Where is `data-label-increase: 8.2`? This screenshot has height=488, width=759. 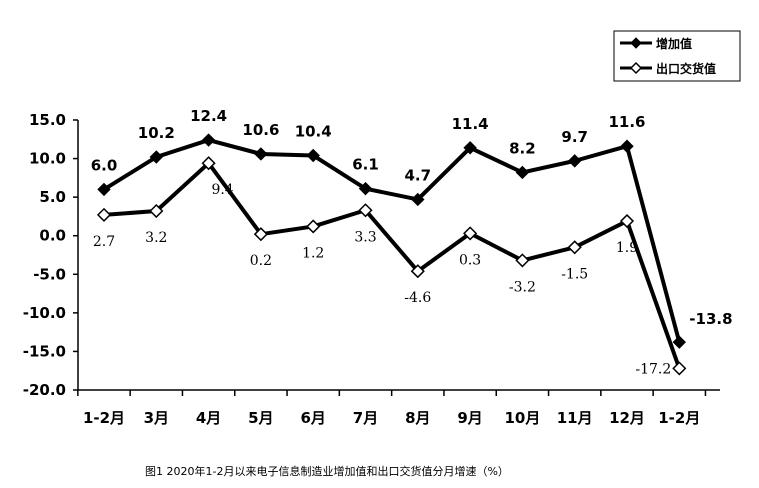 data-label-increase: 8.2 is located at coordinates (522, 148).